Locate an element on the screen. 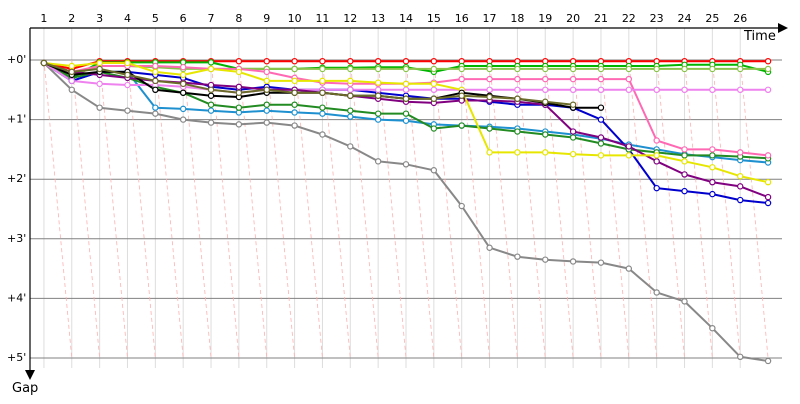  x-tick-label: 6 is located at coordinates (183, 18).